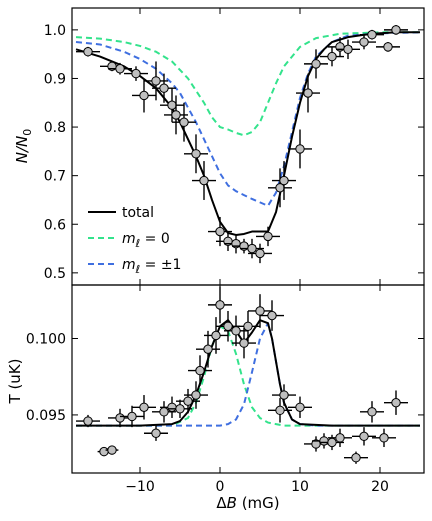  Describe the element at coordinates (23, 146) in the screenshot. I see `top-y-axis-label: N/N0` at that location.